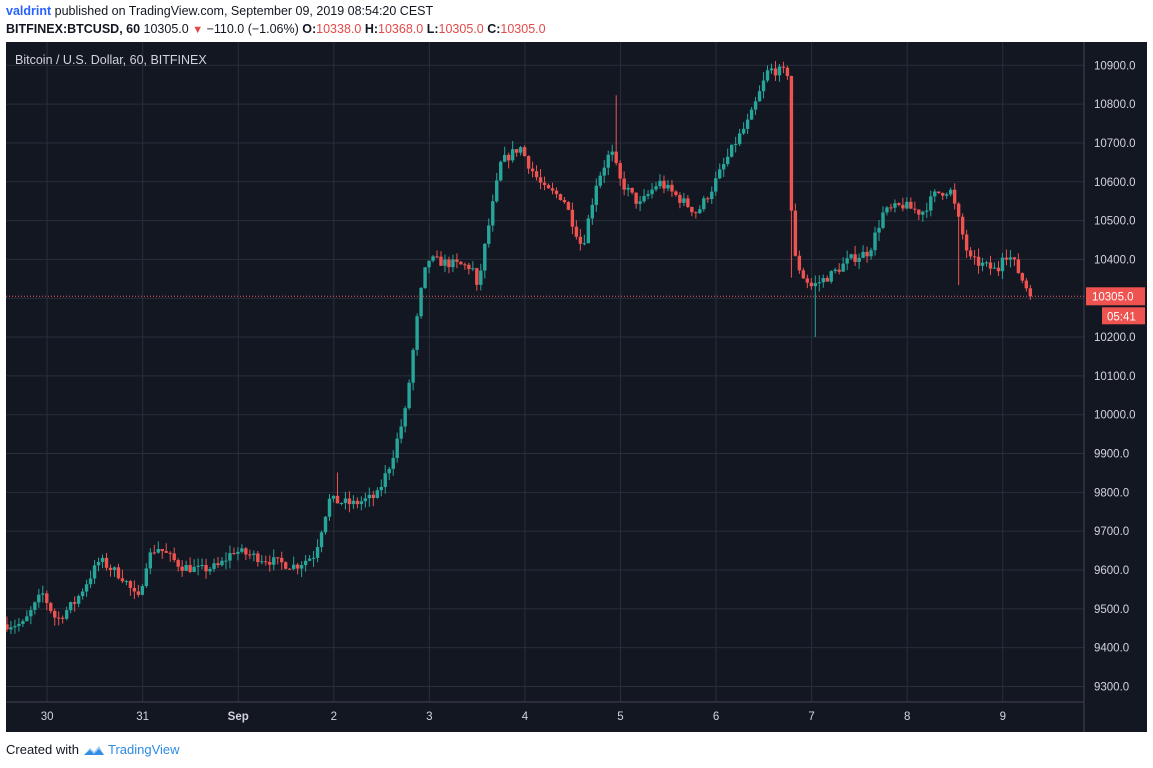 This screenshot has width=1153, height=768. What do you see at coordinates (1111, 532) in the screenshot?
I see `y-tick-label: 9700.0` at bounding box center [1111, 532].